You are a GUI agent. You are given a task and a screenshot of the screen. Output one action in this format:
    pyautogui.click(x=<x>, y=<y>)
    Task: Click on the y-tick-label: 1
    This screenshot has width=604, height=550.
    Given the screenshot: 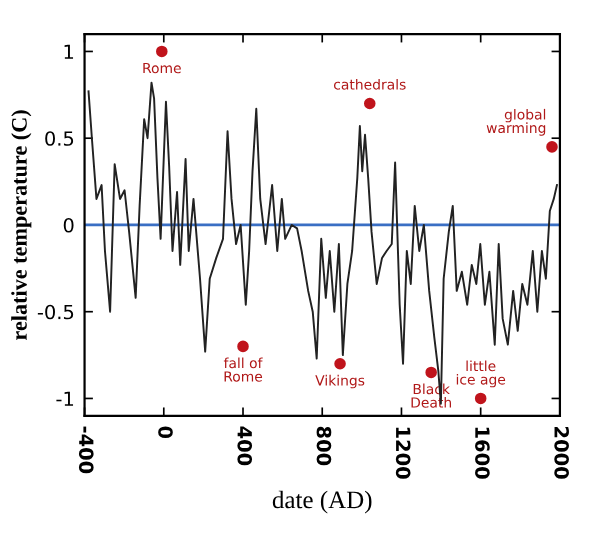 What is the action you would take?
    pyautogui.click(x=69, y=51)
    